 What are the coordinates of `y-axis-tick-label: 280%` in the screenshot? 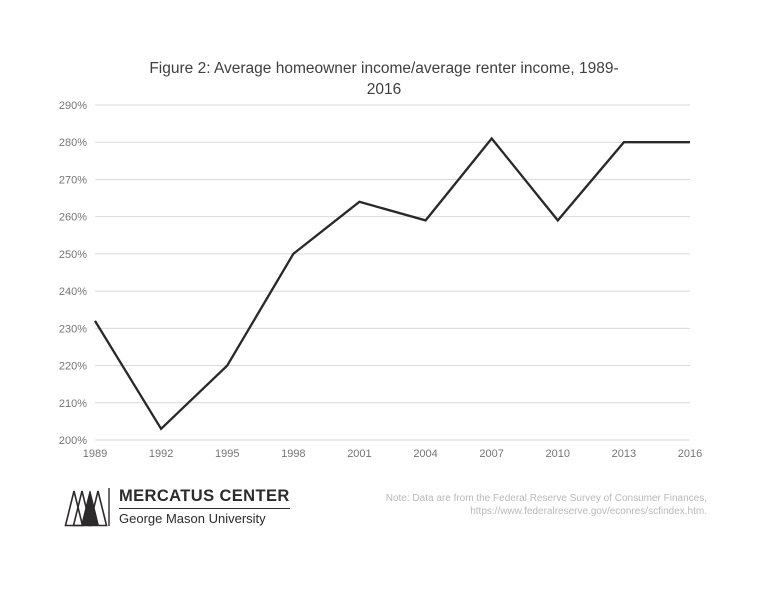 It's located at (73, 143).